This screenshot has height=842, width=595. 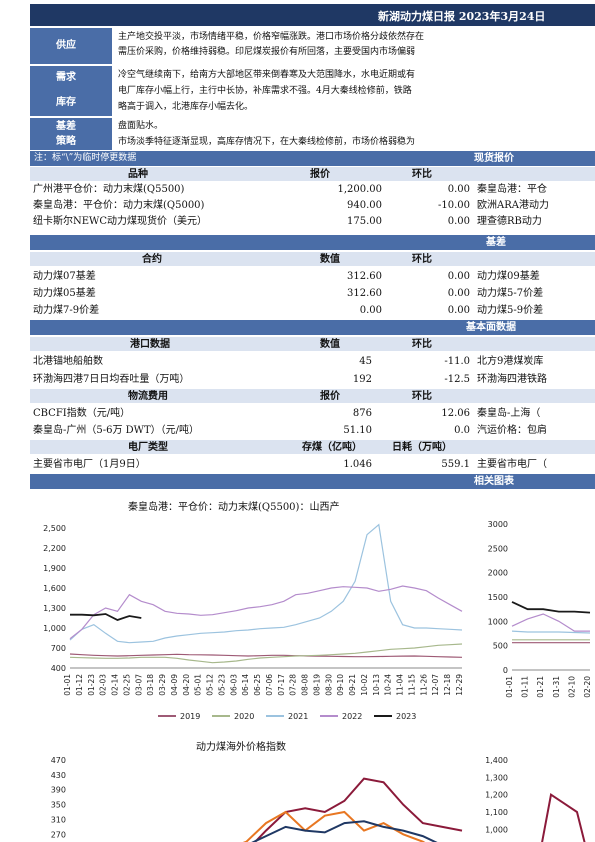 What do you see at coordinates (150, 685) in the screenshot?
I see `x-tick-label: 03-18` at bounding box center [150, 685].